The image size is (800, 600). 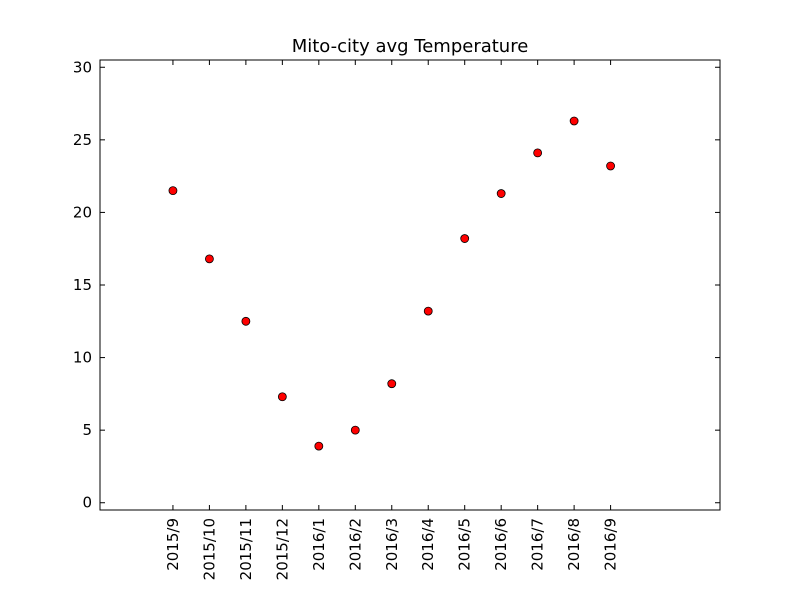 What do you see at coordinates (173, 544) in the screenshot?
I see `x-tick-label: 2015/9` at bounding box center [173, 544].